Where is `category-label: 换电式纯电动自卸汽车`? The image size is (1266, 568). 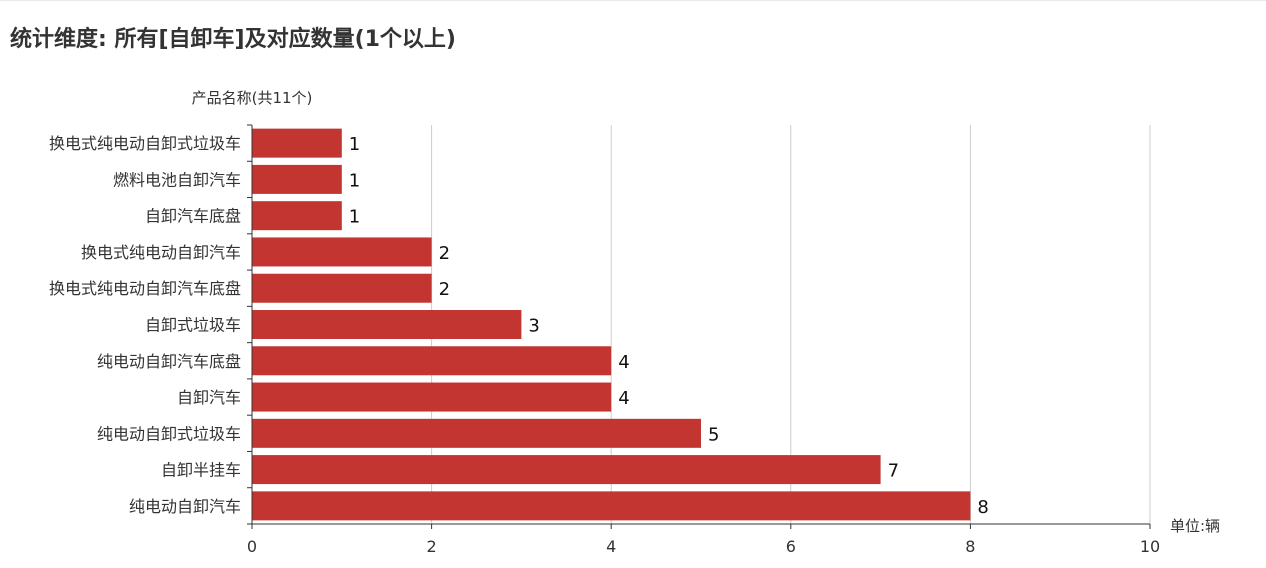
category-label: 换电式纯电动自卸汽车 is located at coordinates (161, 252).